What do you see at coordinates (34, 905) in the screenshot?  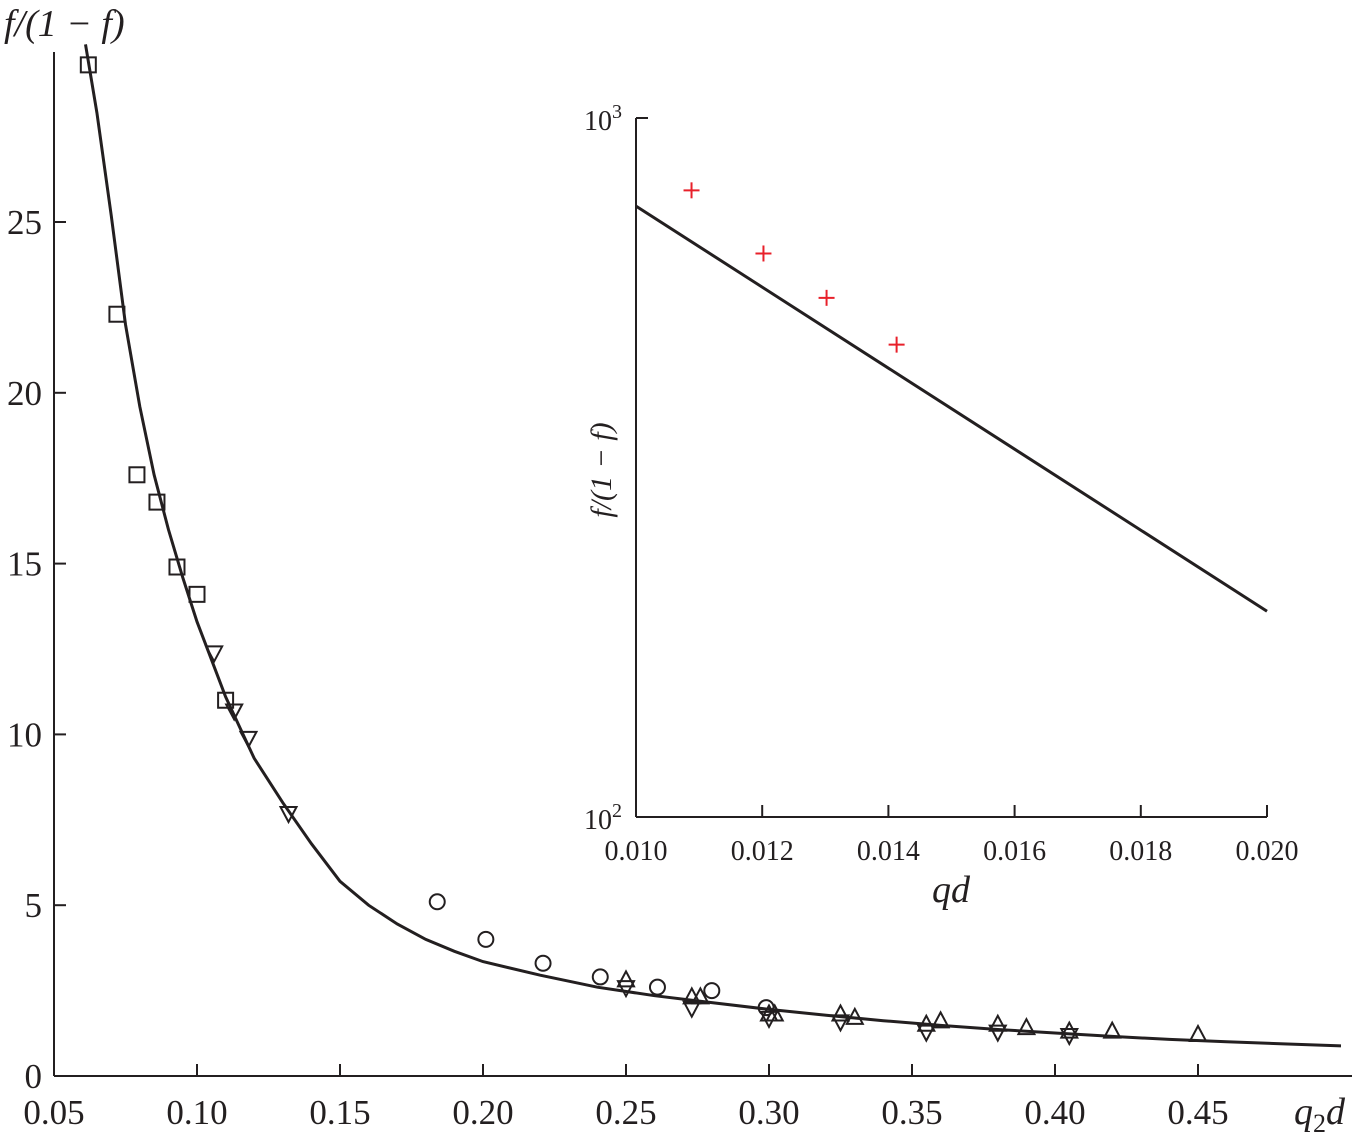 I see `main-y-tick-label: 5` at bounding box center [34, 905].